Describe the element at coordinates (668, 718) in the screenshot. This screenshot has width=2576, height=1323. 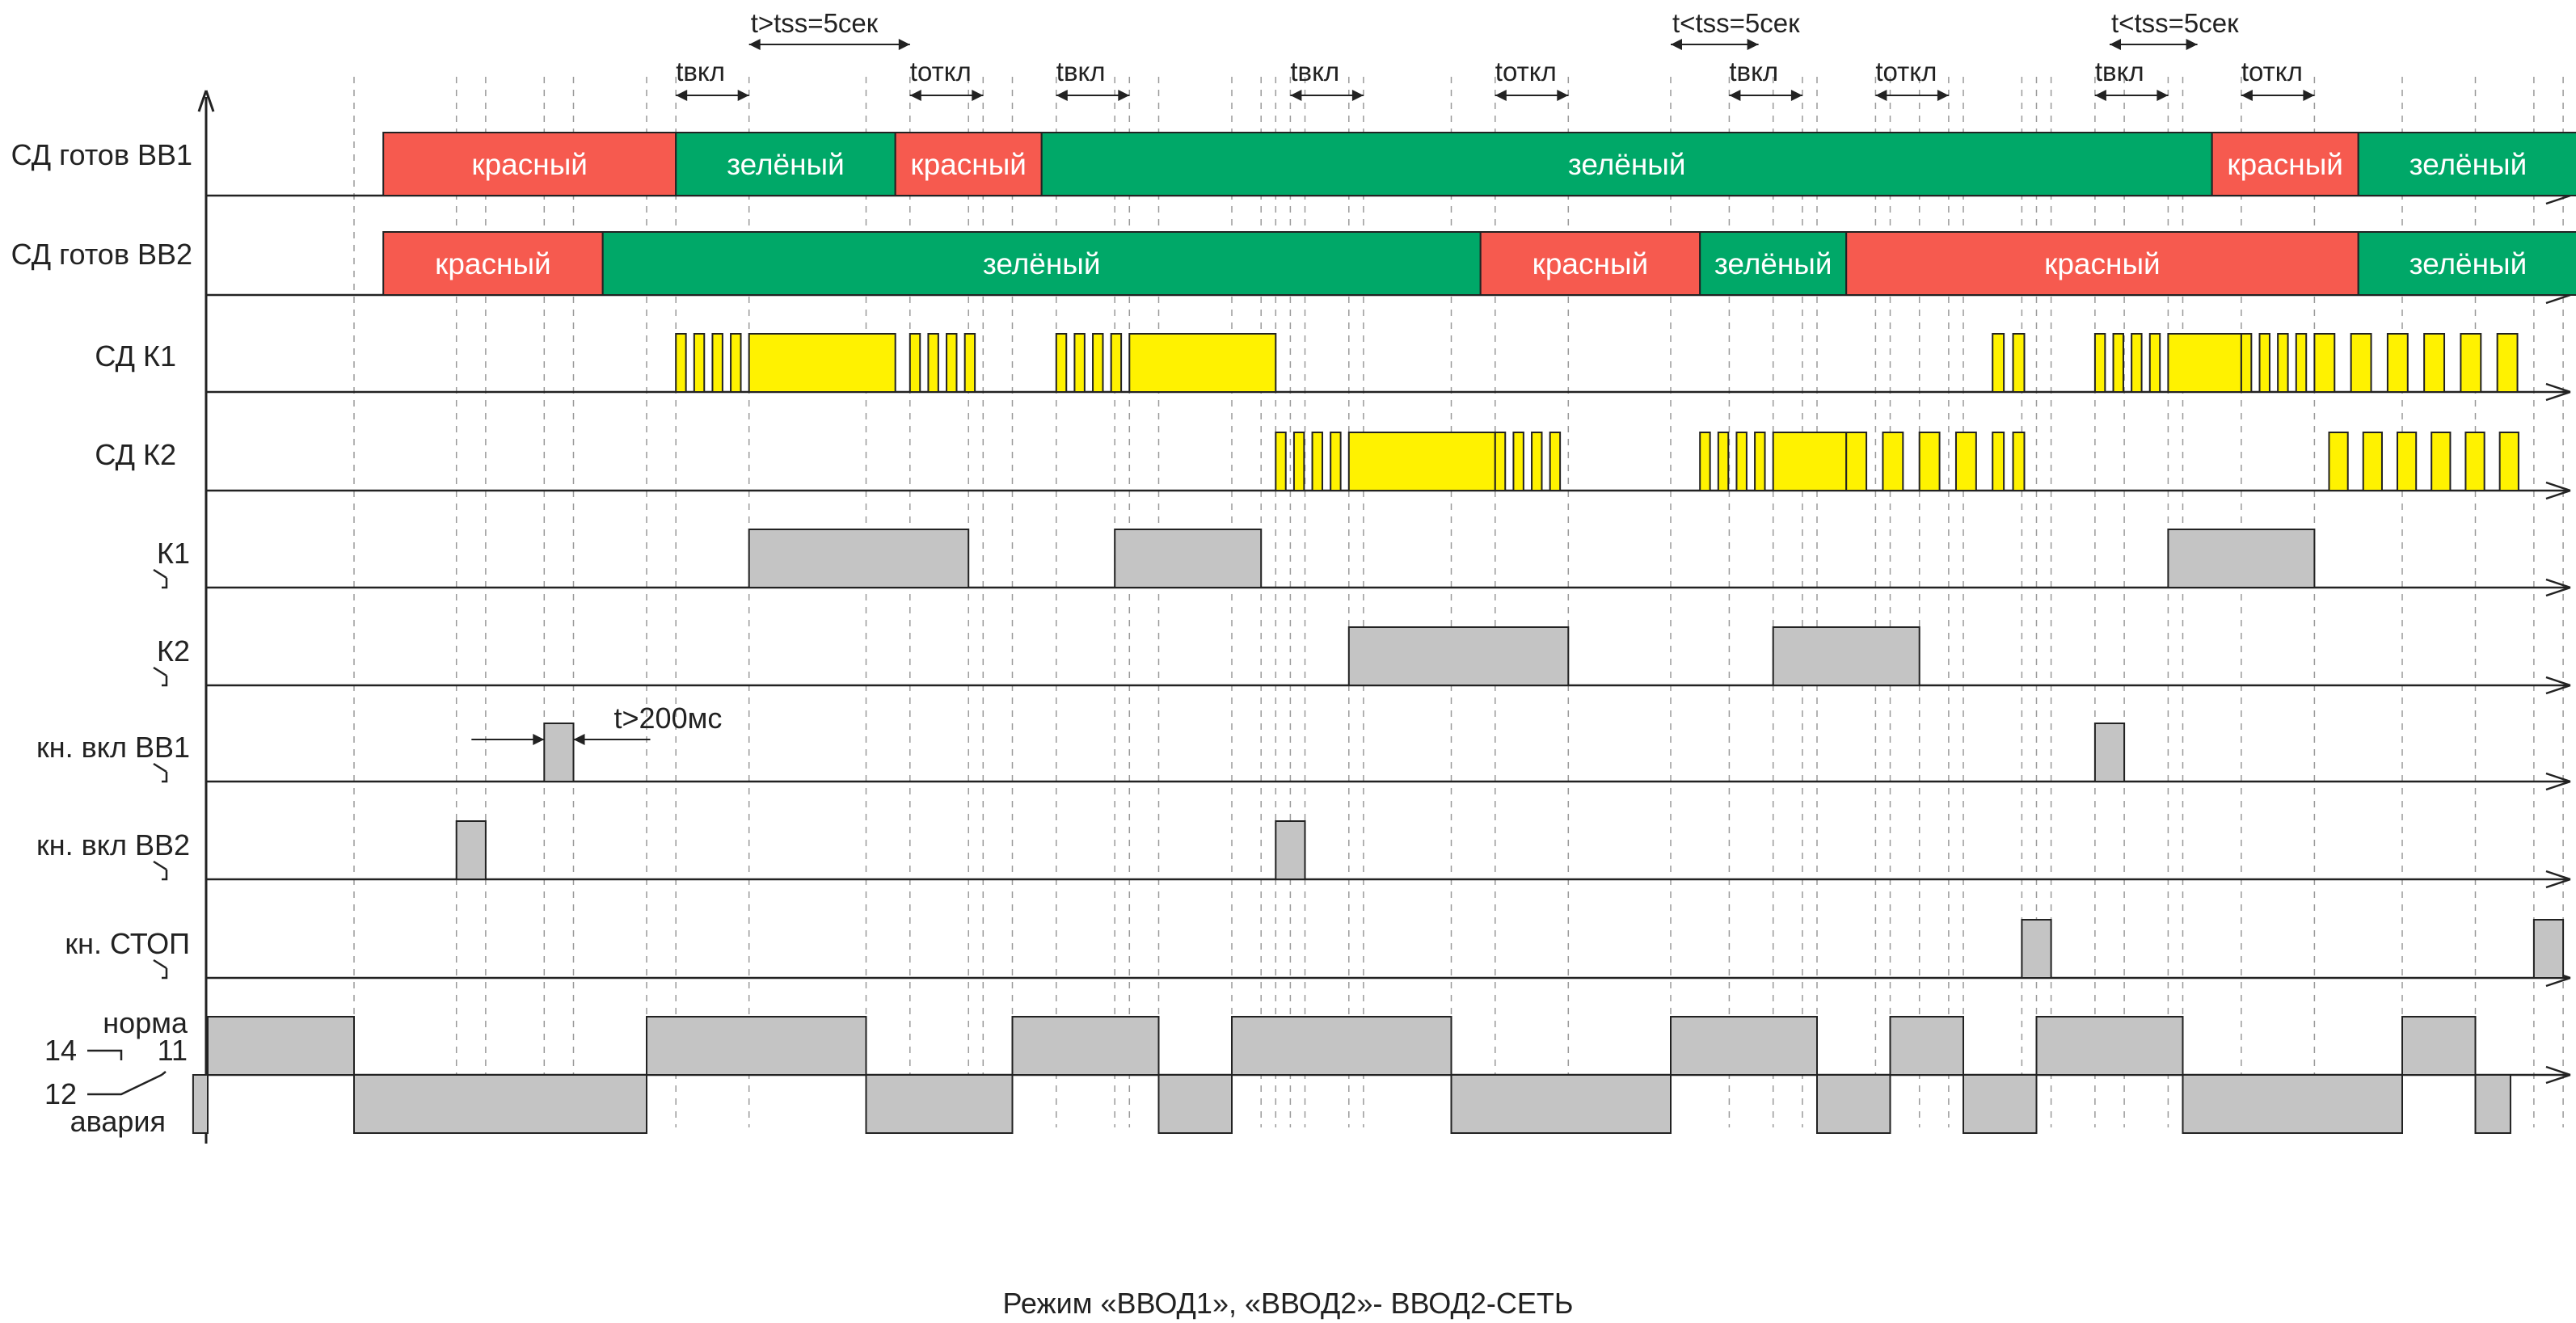
I see `annotation-label: t>200мс` at that location.